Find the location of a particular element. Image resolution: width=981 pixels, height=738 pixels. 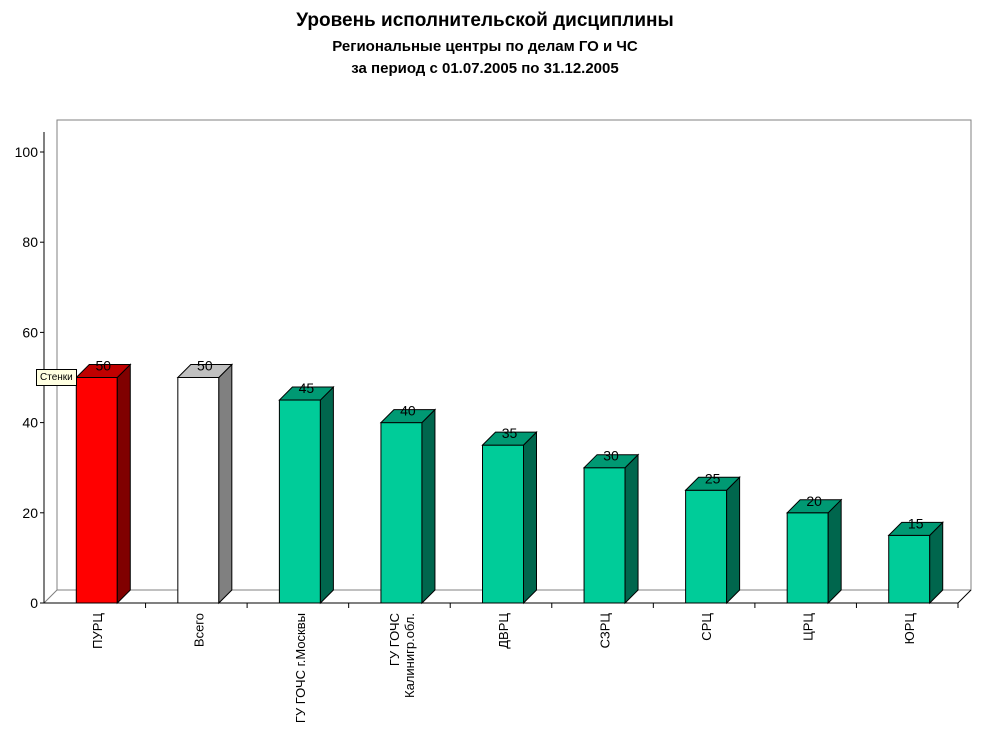

back-wall-left is located at coordinates (50, 362).